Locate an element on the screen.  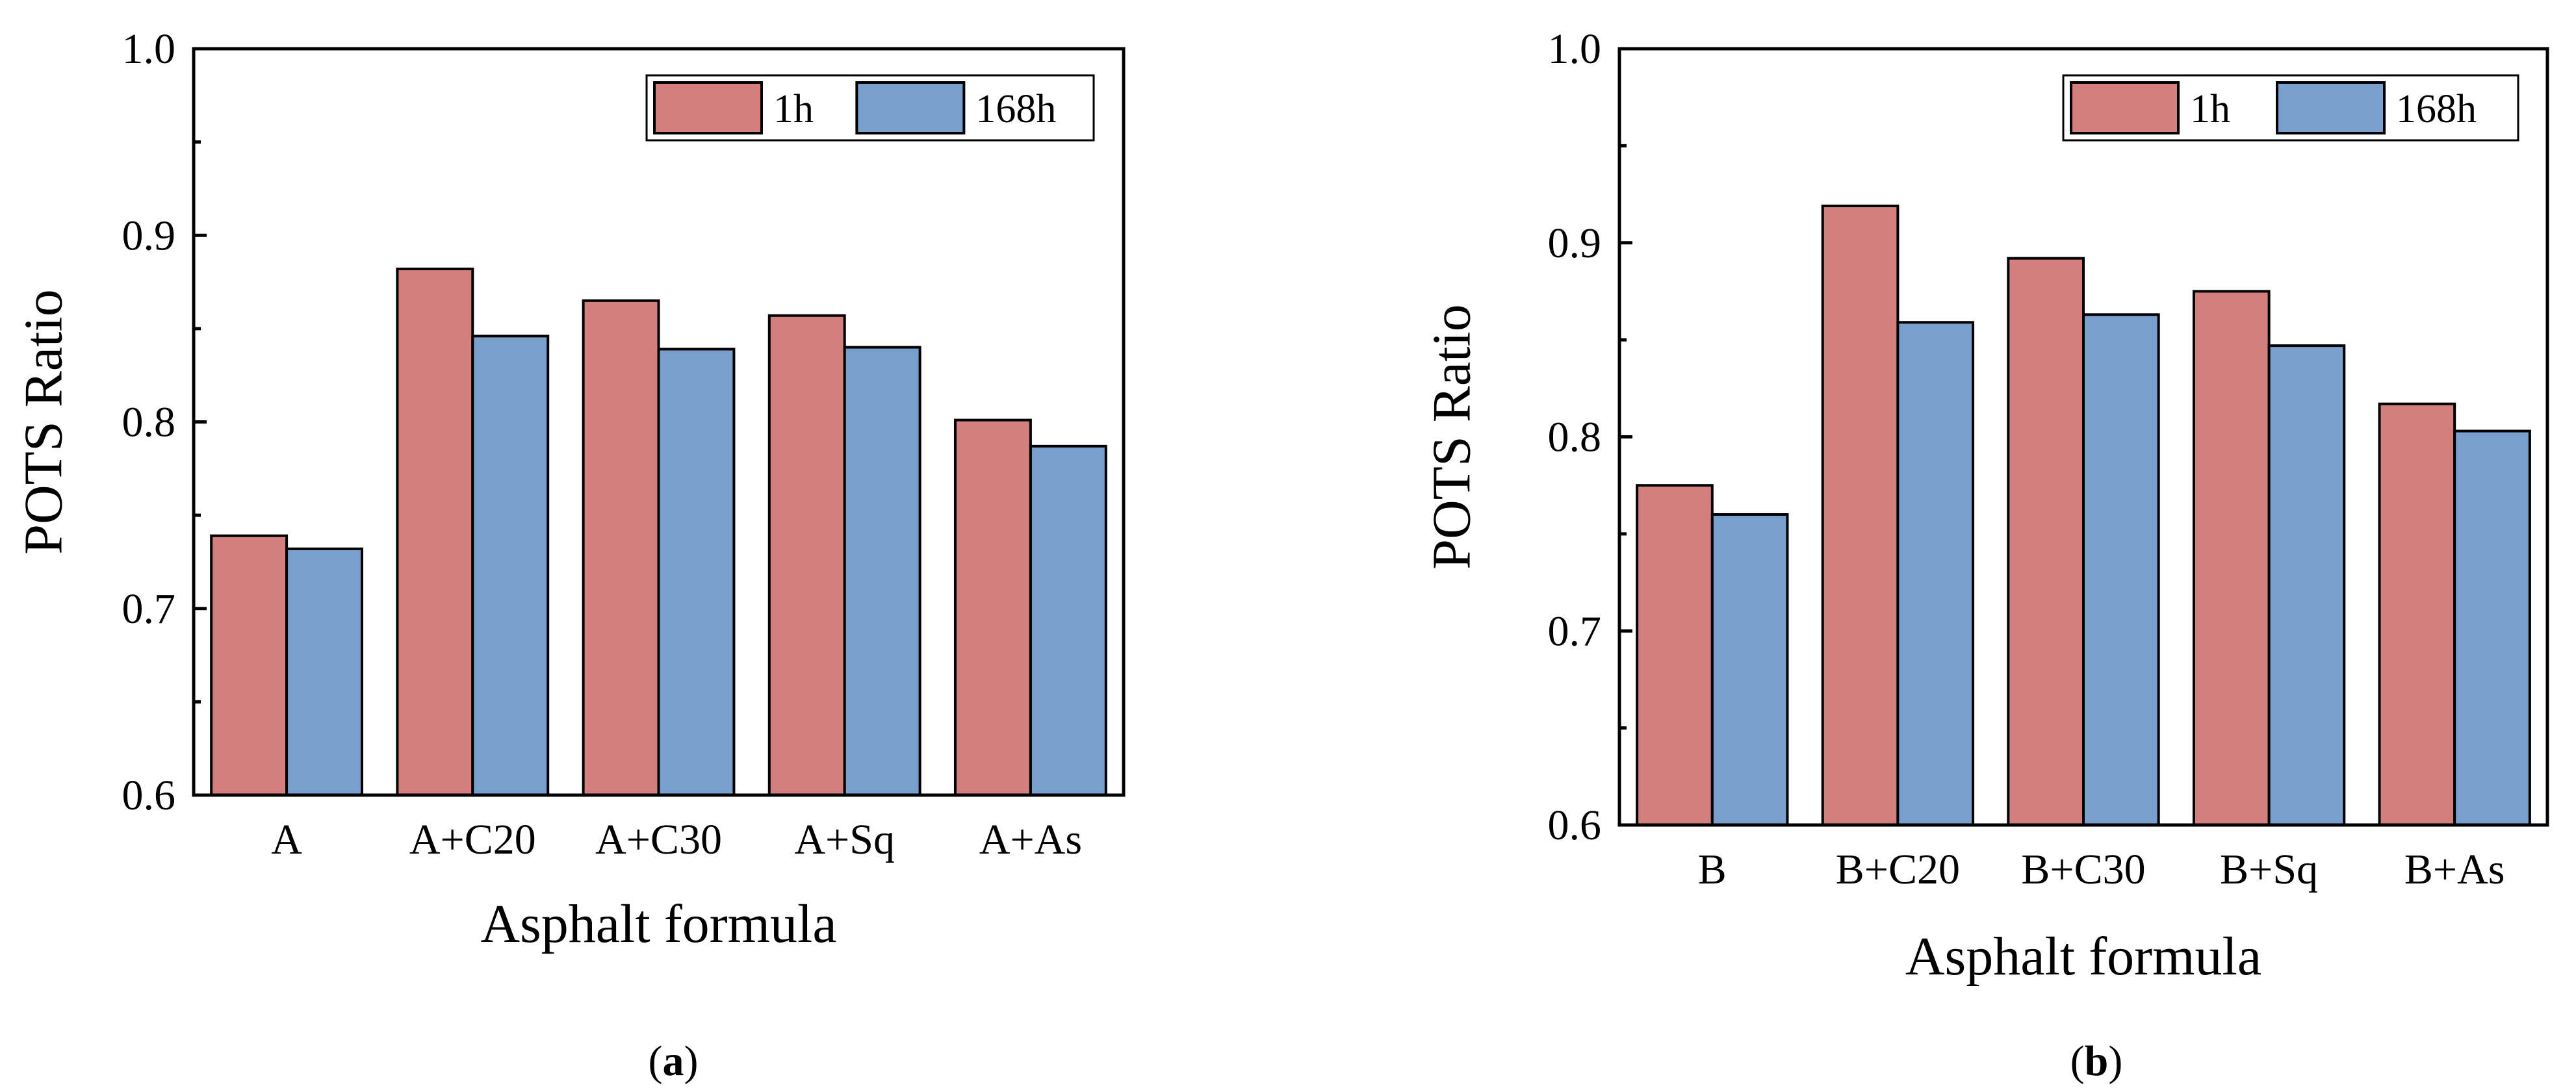
chart-b-xtick-label-2: B+C20 is located at coordinates (1898, 870).